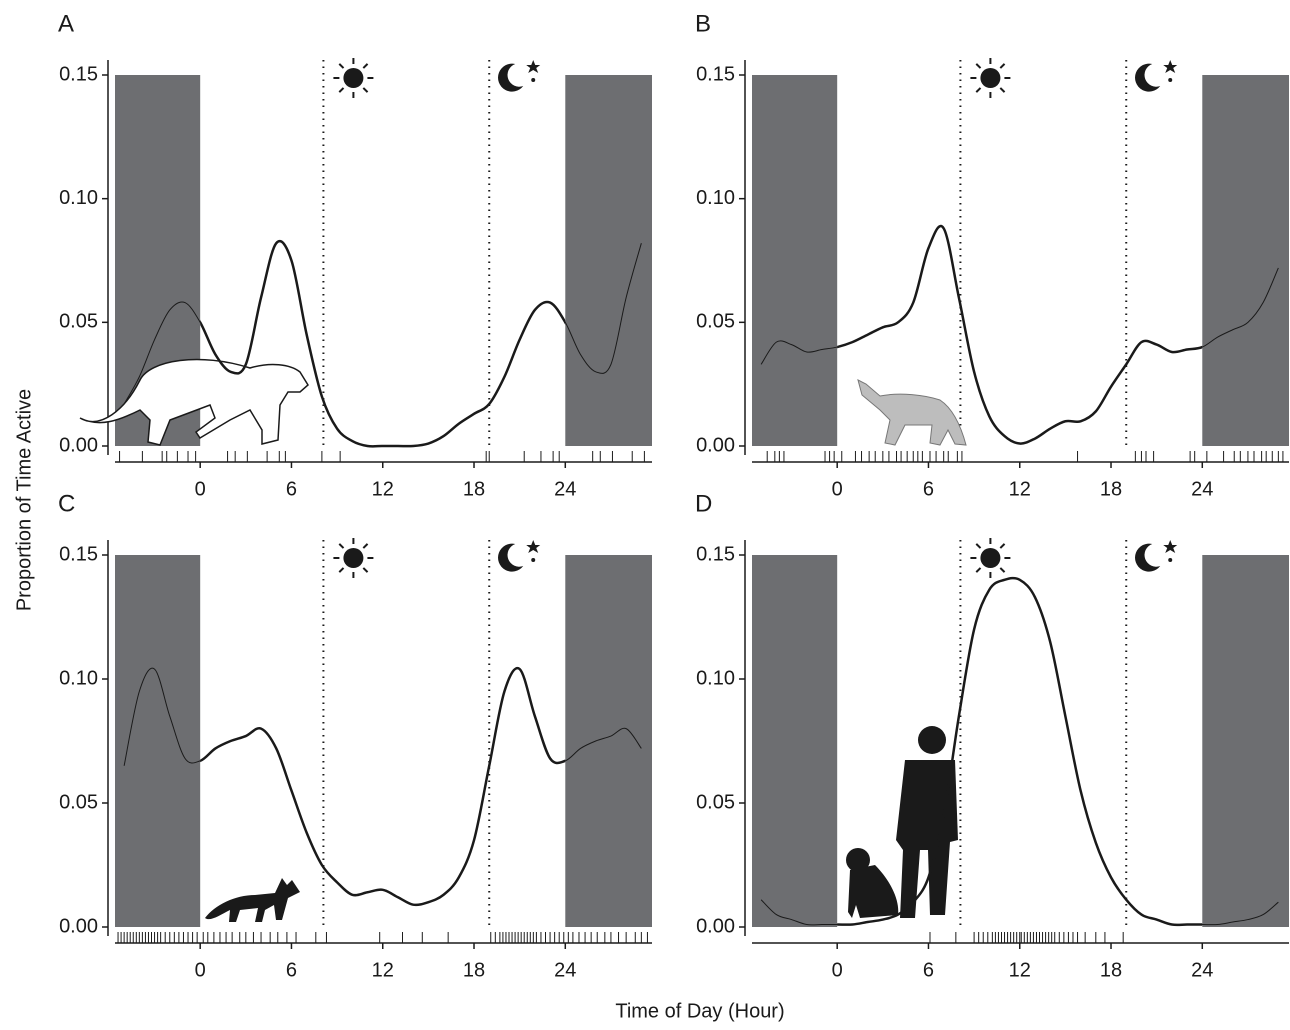  What do you see at coordinates (703, 23) in the screenshot?
I see `panel-label: B` at bounding box center [703, 23].